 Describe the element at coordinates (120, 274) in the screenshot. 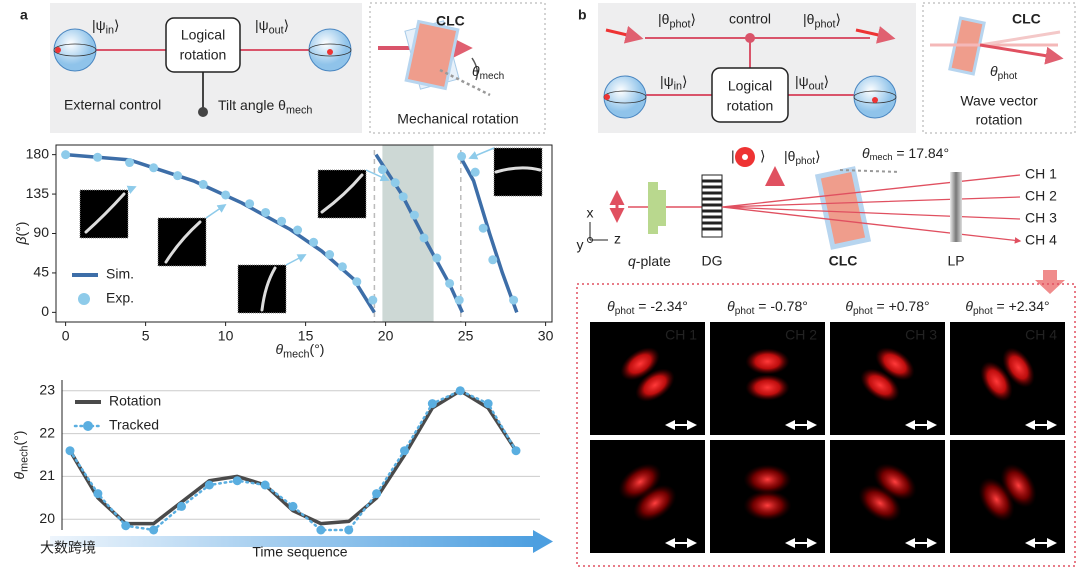

I see `legend-label: Sim.` at that location.